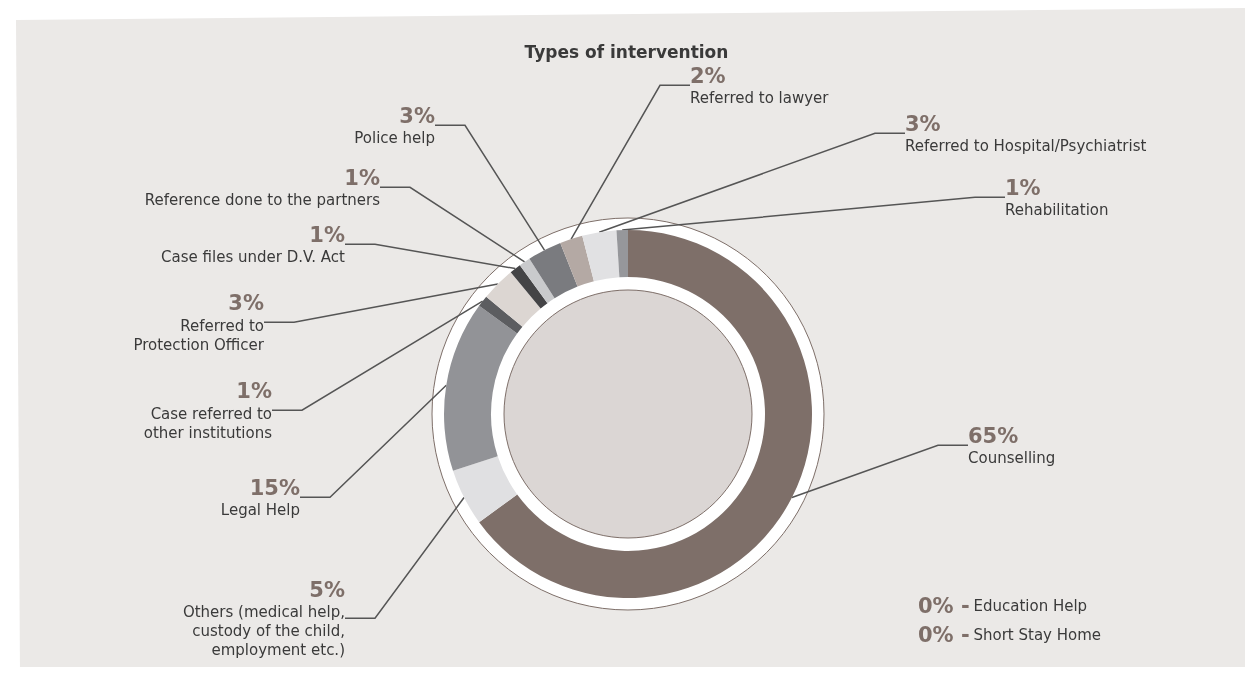 This screenshot has width=1253, height=675. What do you see at coordinates (1057, 210) in the screenshot?
I see `slice-label: Rehabilitation` at bounding box center [1057, 210].